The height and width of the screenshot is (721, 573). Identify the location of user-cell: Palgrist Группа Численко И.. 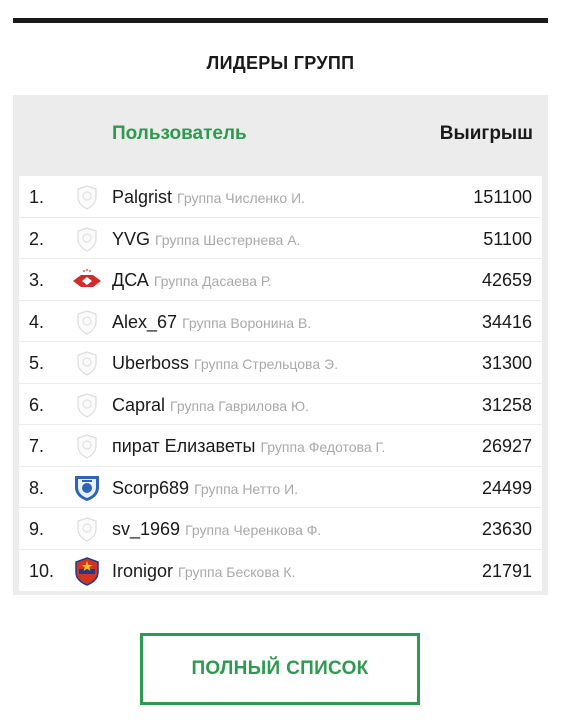
(208, 197).